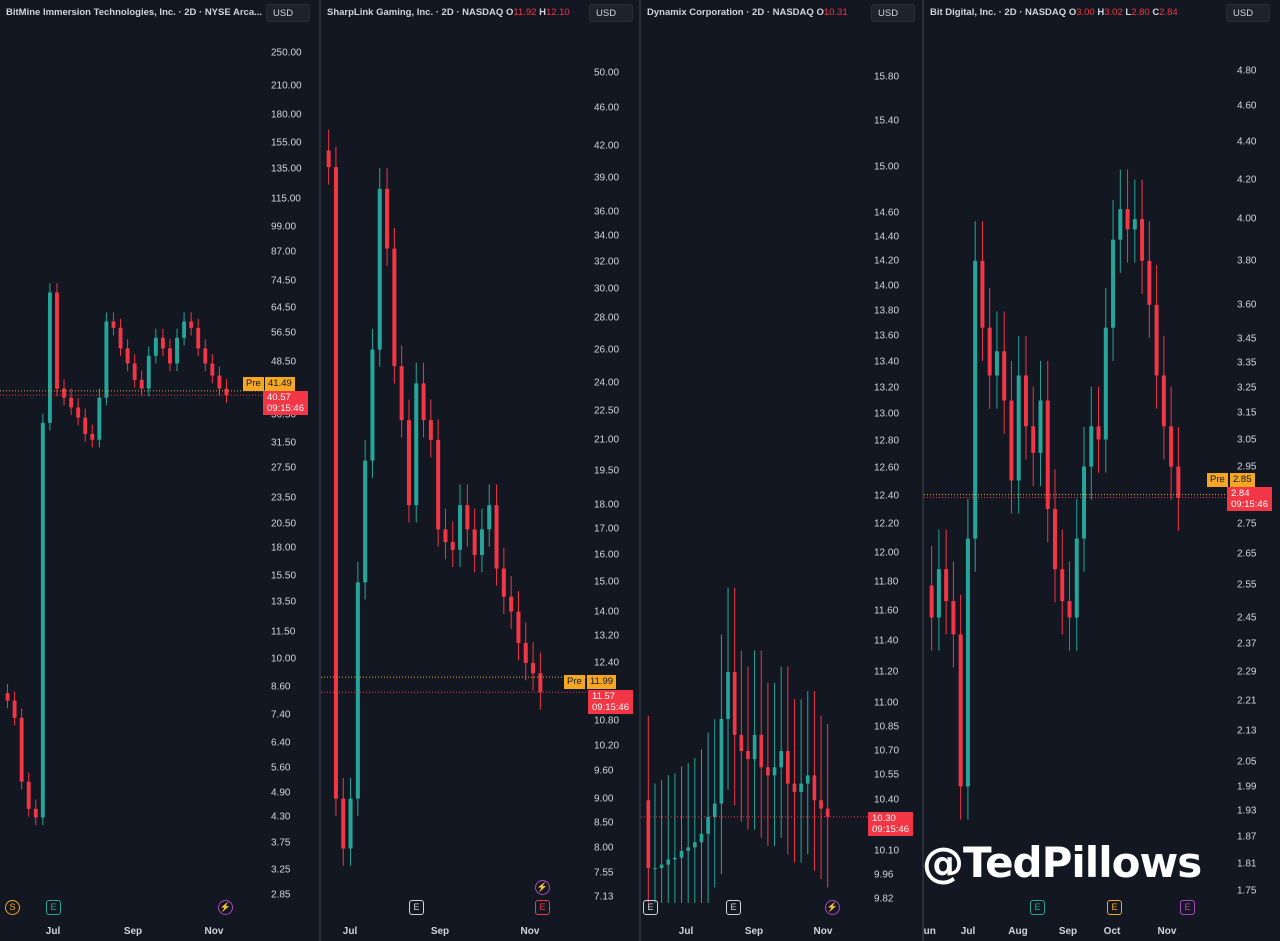 The width and height of the screenshot is (1280, 941). What do you see at coordinates (604, 823) in the screenshot?
I see `y-tick-label: 8.50` at bounding box center [604, 823].